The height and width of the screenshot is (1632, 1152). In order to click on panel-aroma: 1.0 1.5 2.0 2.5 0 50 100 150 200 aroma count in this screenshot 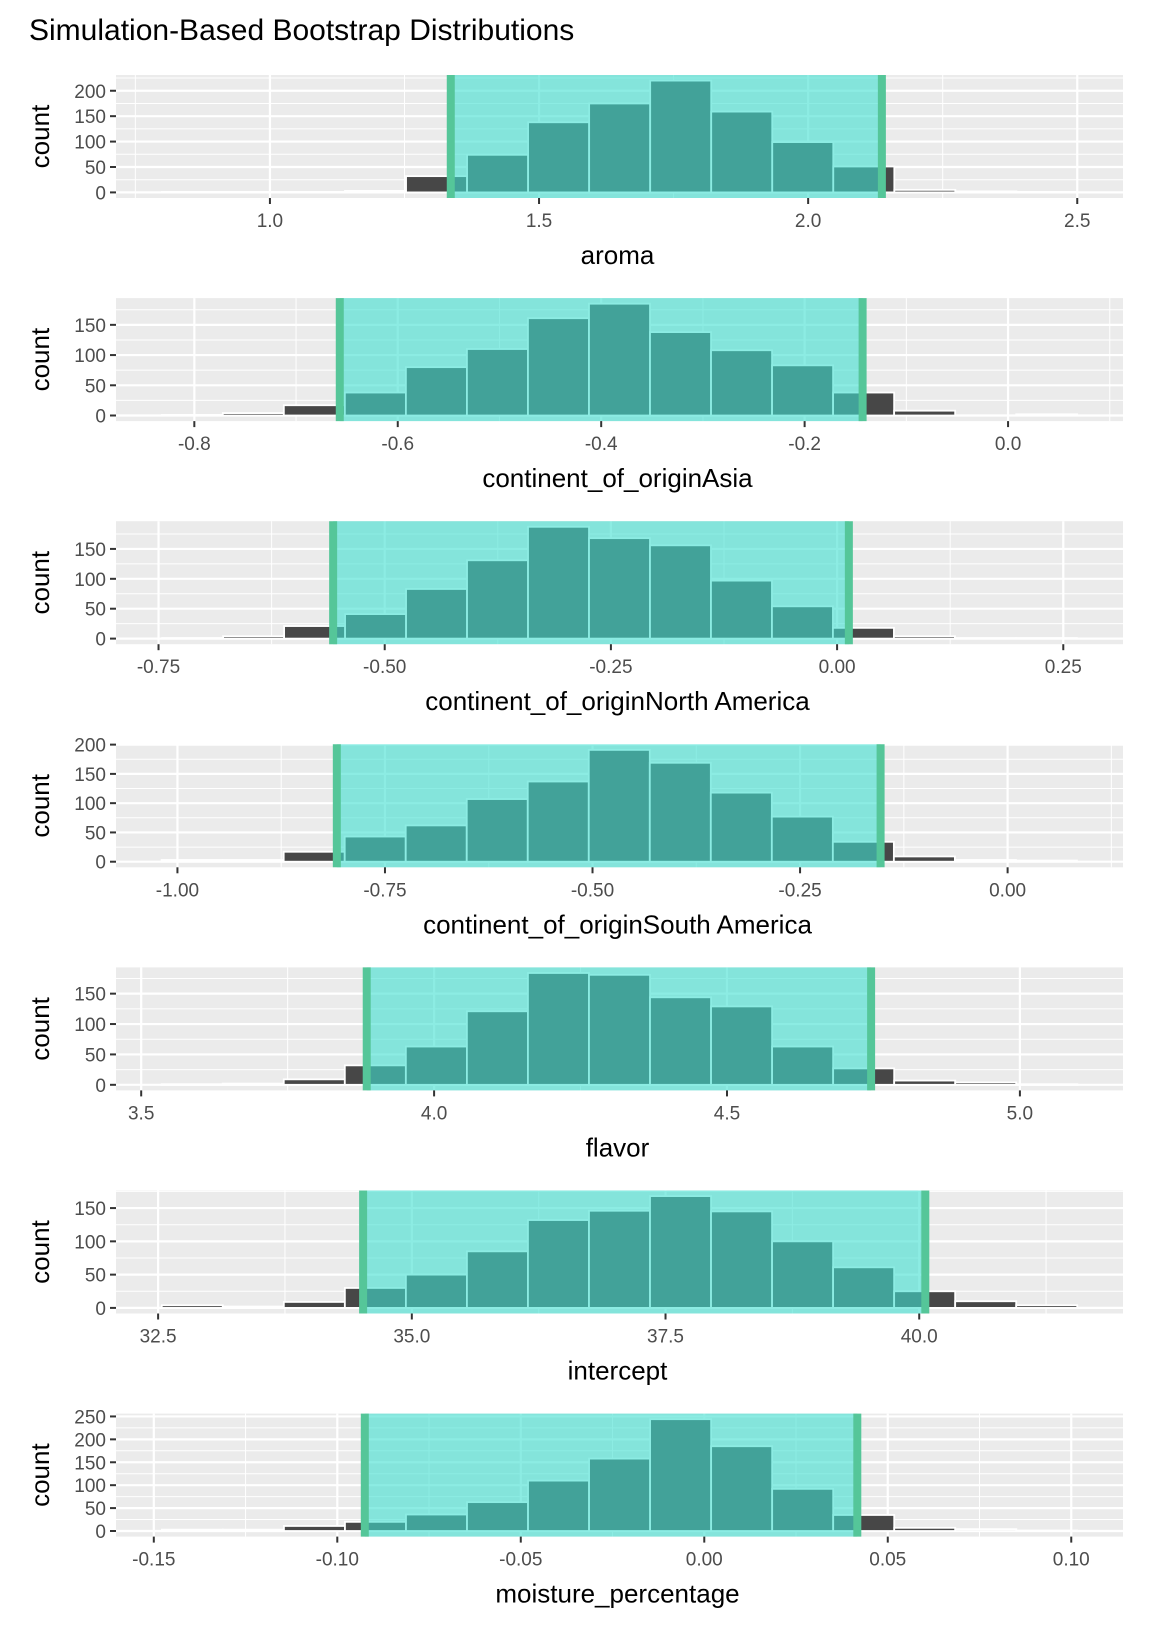, I will do `click(574, 172)`.